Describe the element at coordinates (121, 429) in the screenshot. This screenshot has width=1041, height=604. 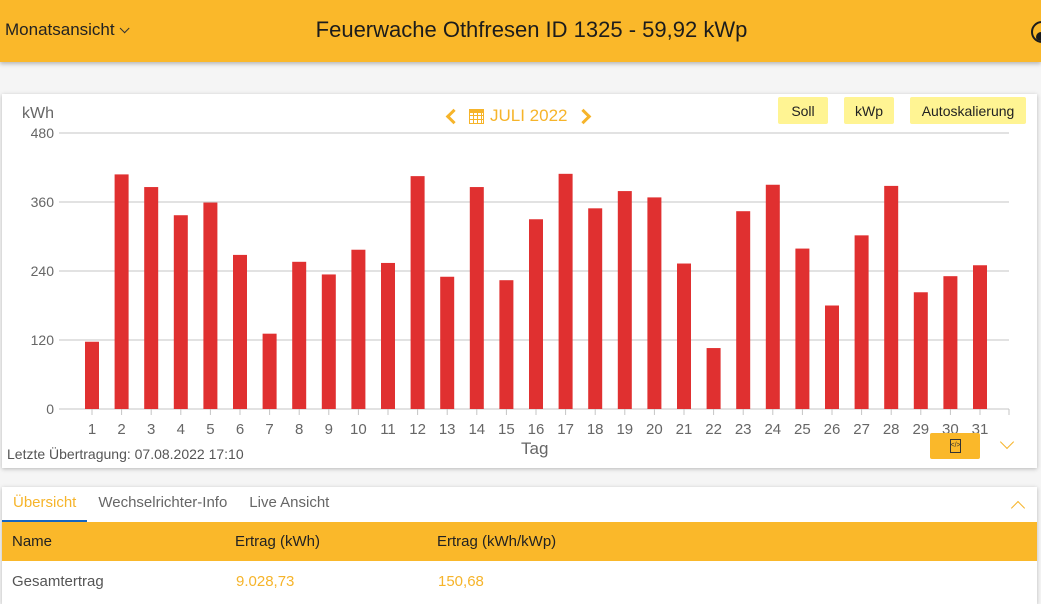
I see `x-tick-label: 2` at that location.